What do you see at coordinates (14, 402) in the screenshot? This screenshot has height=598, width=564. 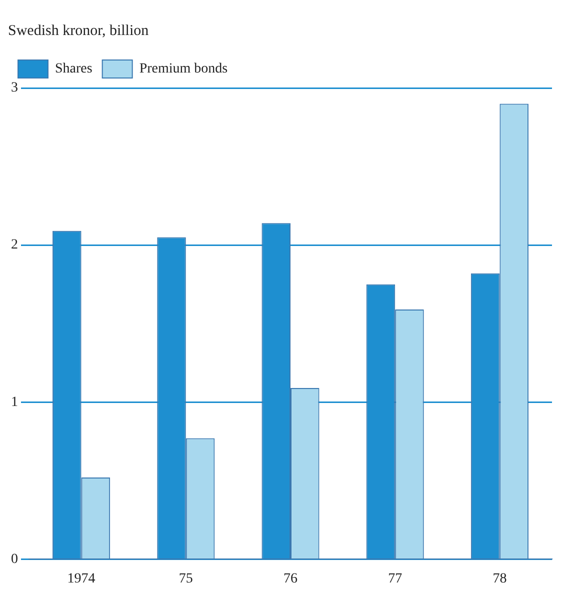 I see `y-tick-label: 1` at bounding box center [14, 402].